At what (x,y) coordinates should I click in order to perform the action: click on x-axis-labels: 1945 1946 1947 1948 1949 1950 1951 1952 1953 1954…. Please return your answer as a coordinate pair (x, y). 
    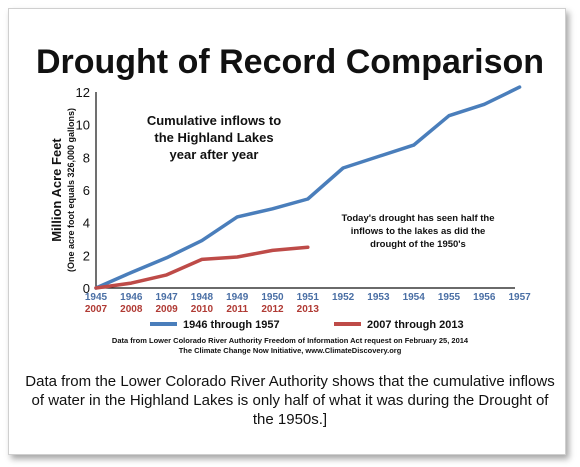
    Looking at the image, I should click on (308, 303).